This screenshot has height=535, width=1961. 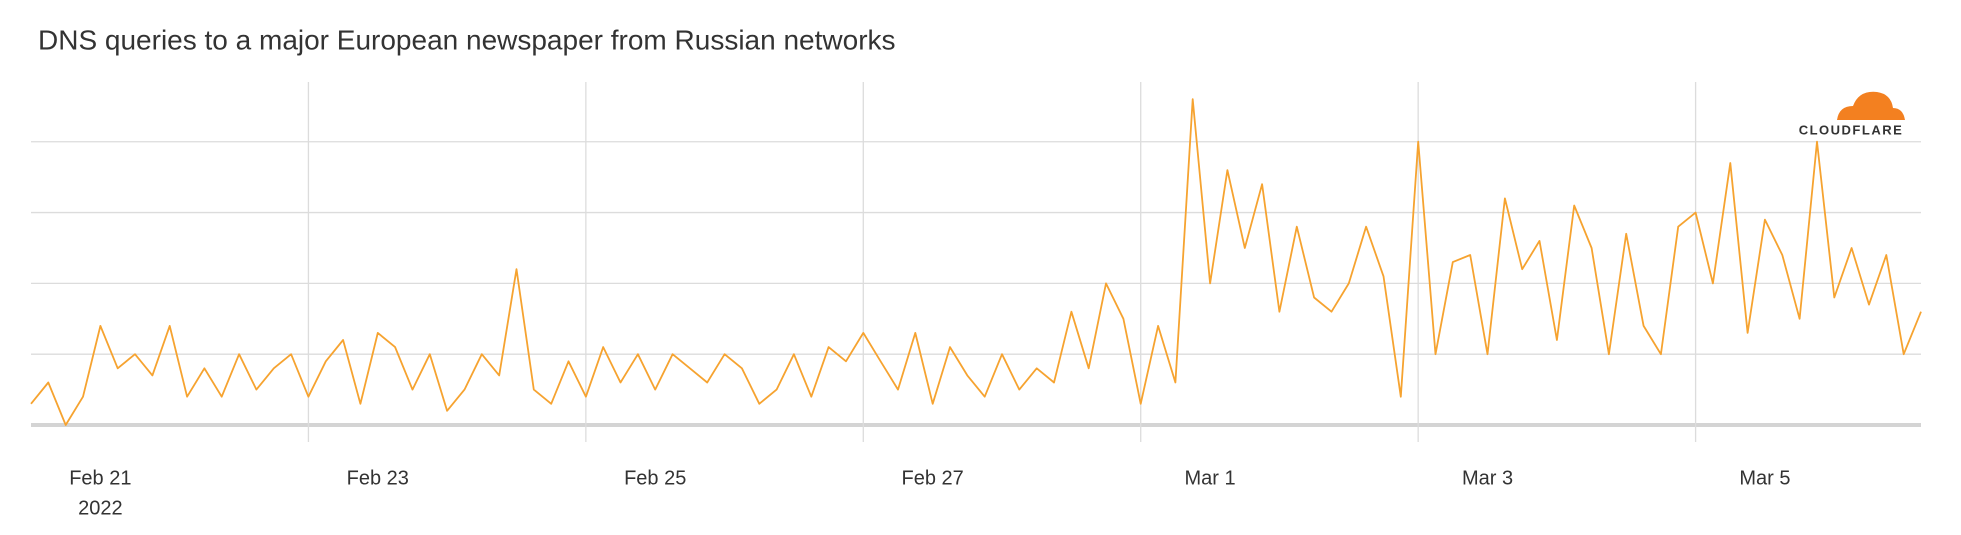 I want to click on x-tick-label: Feb 25, so click(x=655, y=478).